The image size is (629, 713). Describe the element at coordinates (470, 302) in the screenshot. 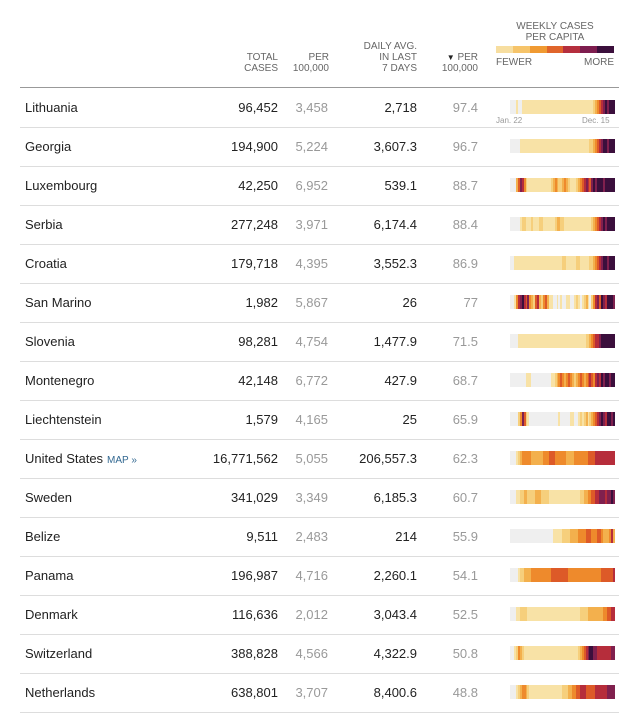

I see `daily-per-100k: 77` at that location.